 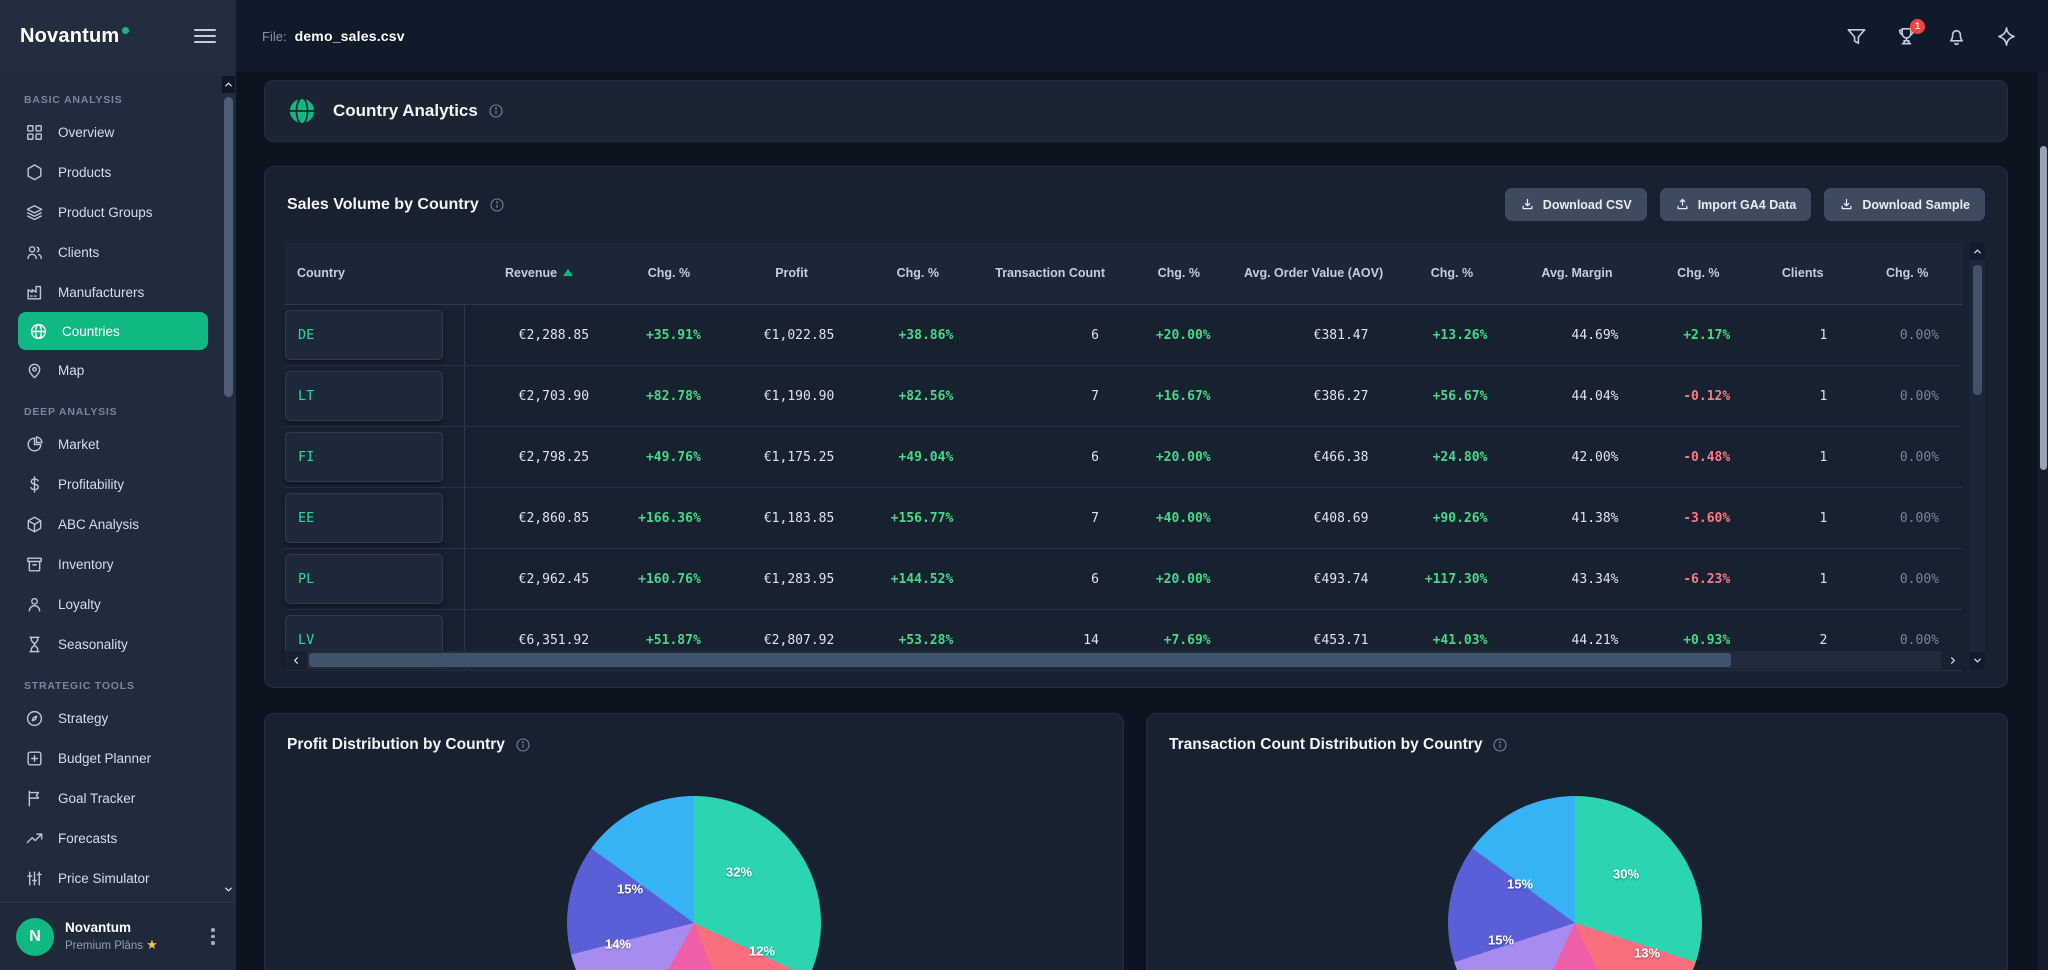 I want to click on sidebar-item-abc-analysis: ABC Analysis, so click(x=111, y=524).